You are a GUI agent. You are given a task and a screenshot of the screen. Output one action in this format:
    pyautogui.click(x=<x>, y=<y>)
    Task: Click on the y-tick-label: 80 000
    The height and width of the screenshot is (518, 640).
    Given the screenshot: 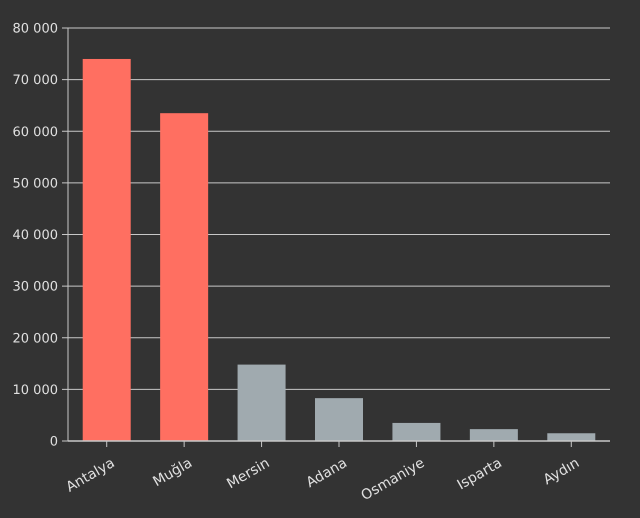 What is the action you would take?
    pyautogui.click(x=35, y=29)
    